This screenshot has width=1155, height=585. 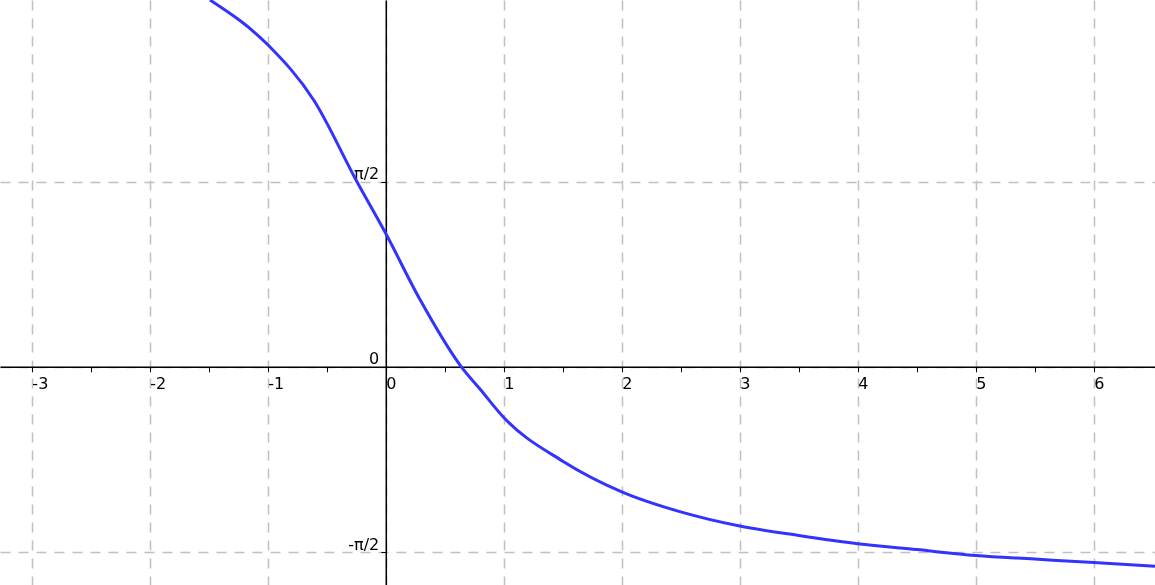 I want to click on x-tick-label: 5, so click(x=981, y=384).